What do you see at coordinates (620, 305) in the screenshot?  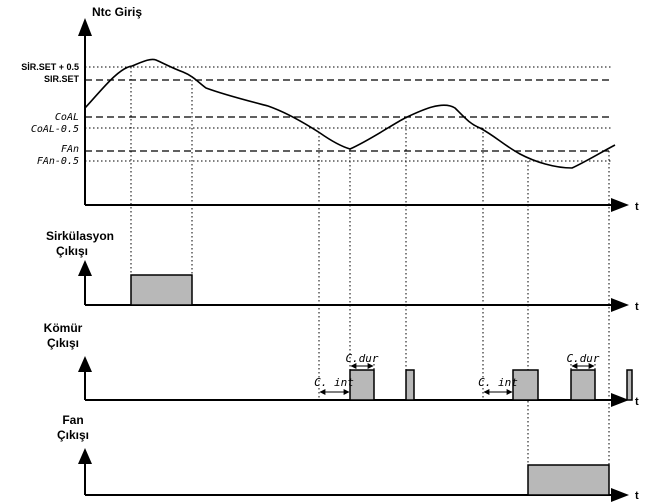 I see `sirk-x-arrow-icon` at bounding box center [620, 305].